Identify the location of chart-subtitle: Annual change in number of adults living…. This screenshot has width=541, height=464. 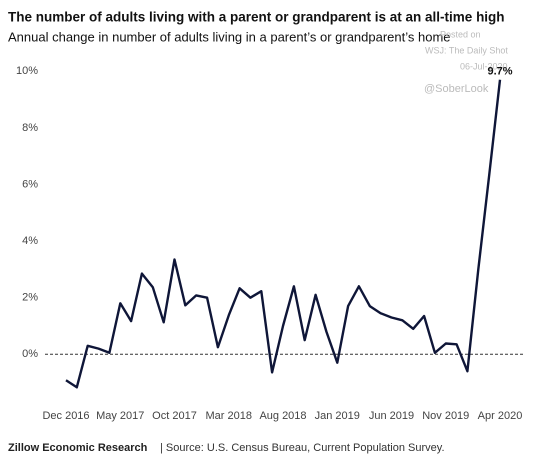
(229, 36).